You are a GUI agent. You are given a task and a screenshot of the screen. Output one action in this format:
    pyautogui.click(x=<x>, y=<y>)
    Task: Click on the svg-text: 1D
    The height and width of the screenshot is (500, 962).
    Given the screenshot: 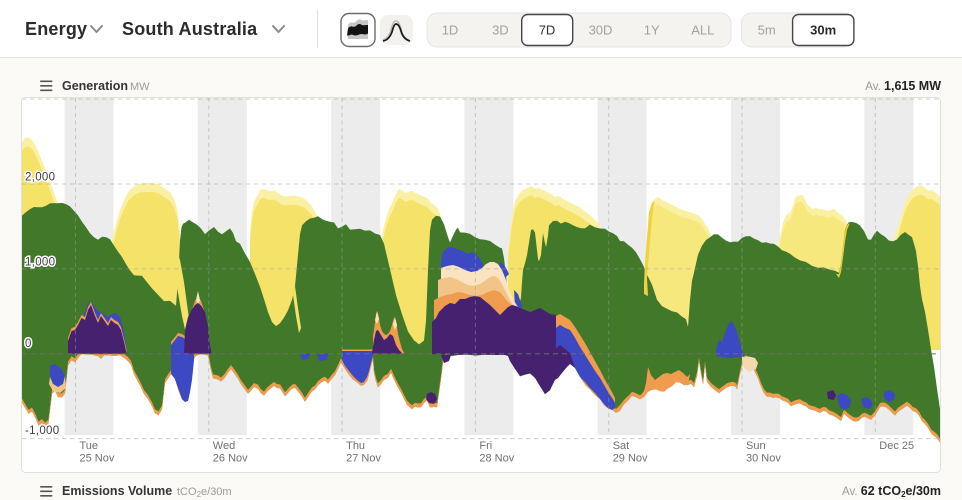 What is the action you would take?
    pyautogui.click(x=450, y=30)
    